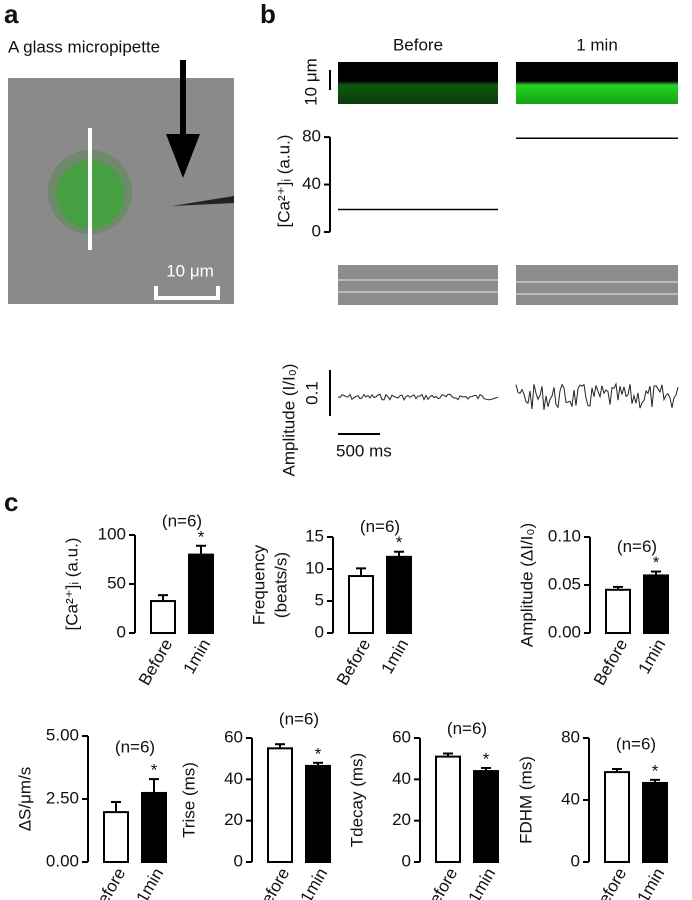  What do you see at coordinates (116, 582) in the screenshot?
I see `y-tick-label: 50` at bounding box center [116, 582].